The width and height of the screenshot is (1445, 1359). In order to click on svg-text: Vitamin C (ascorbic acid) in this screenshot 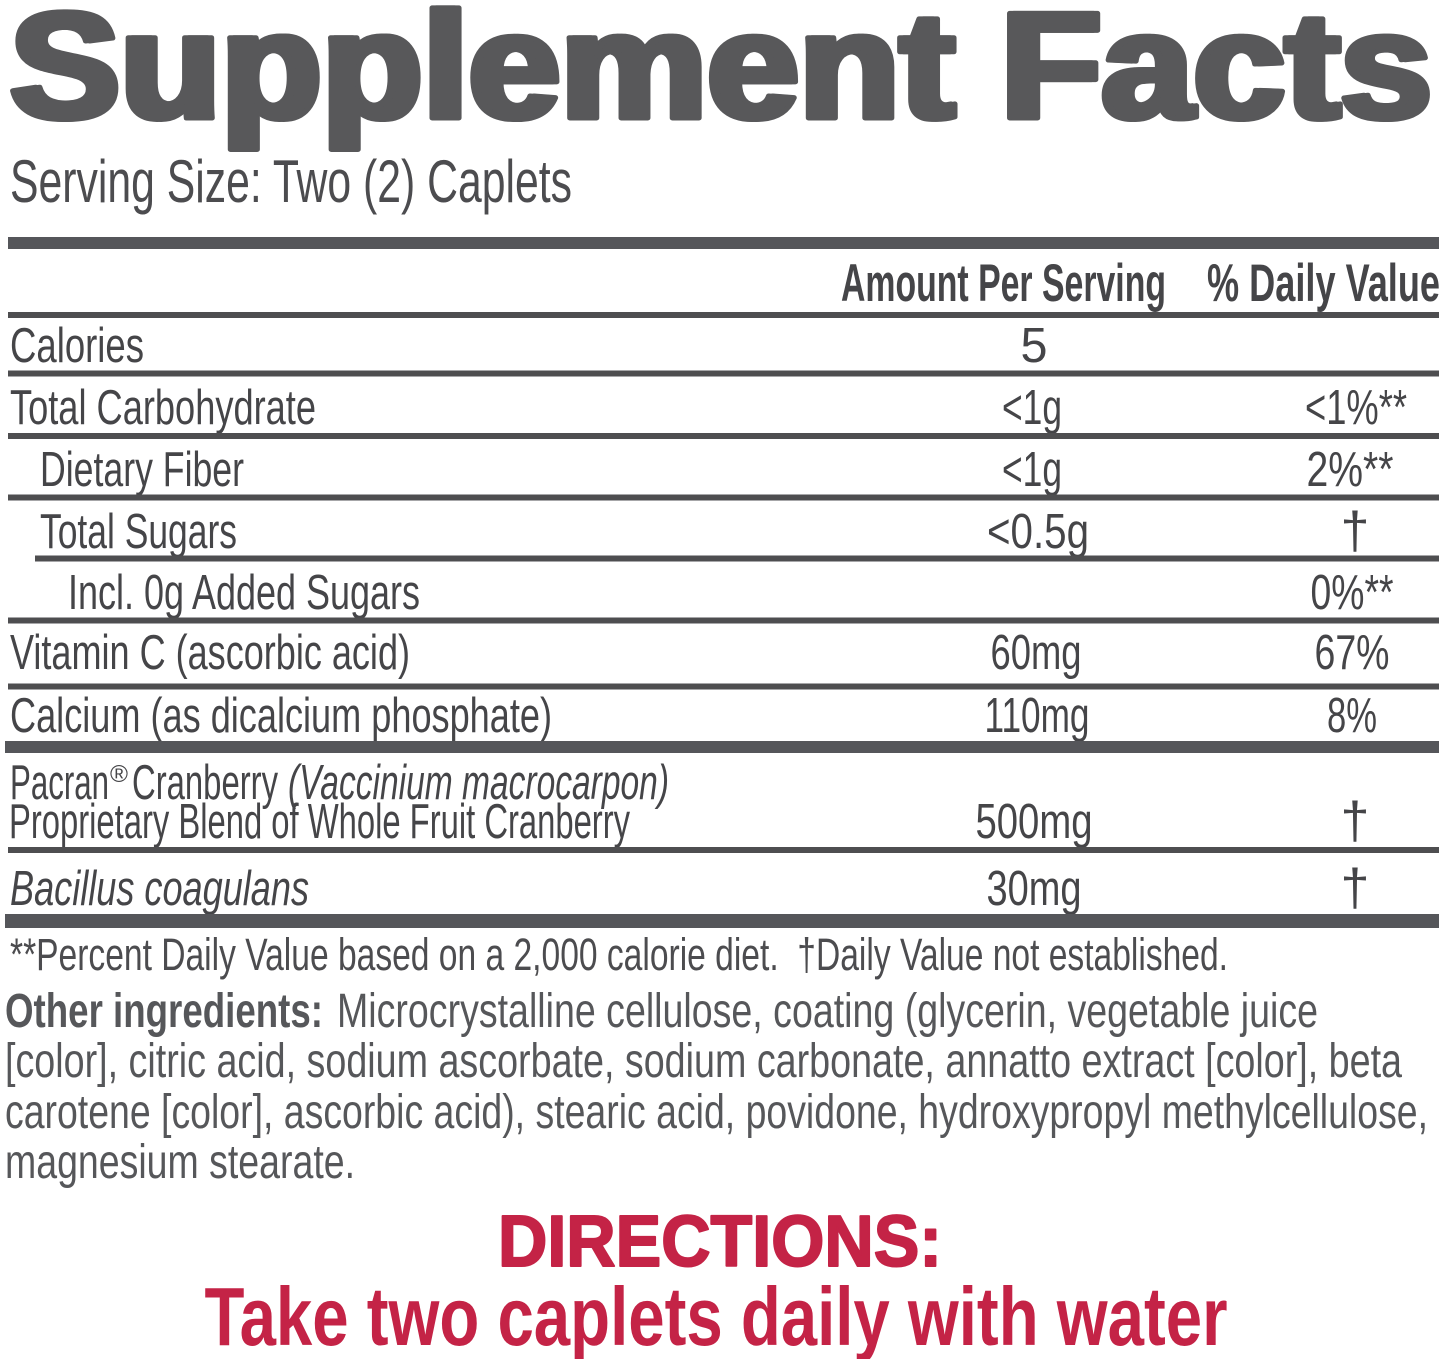, I will do `click(210, 653)`.